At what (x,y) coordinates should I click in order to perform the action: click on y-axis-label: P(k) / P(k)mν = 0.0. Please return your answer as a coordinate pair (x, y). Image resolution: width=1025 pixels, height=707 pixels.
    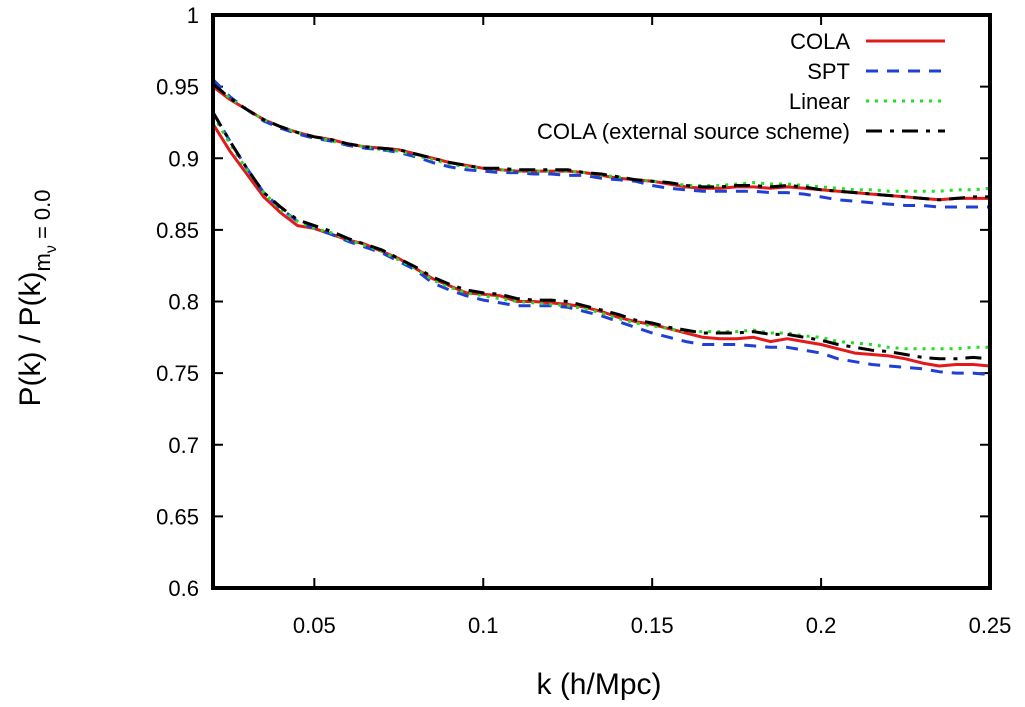
    Looking at the image, I should click on (37, 298).